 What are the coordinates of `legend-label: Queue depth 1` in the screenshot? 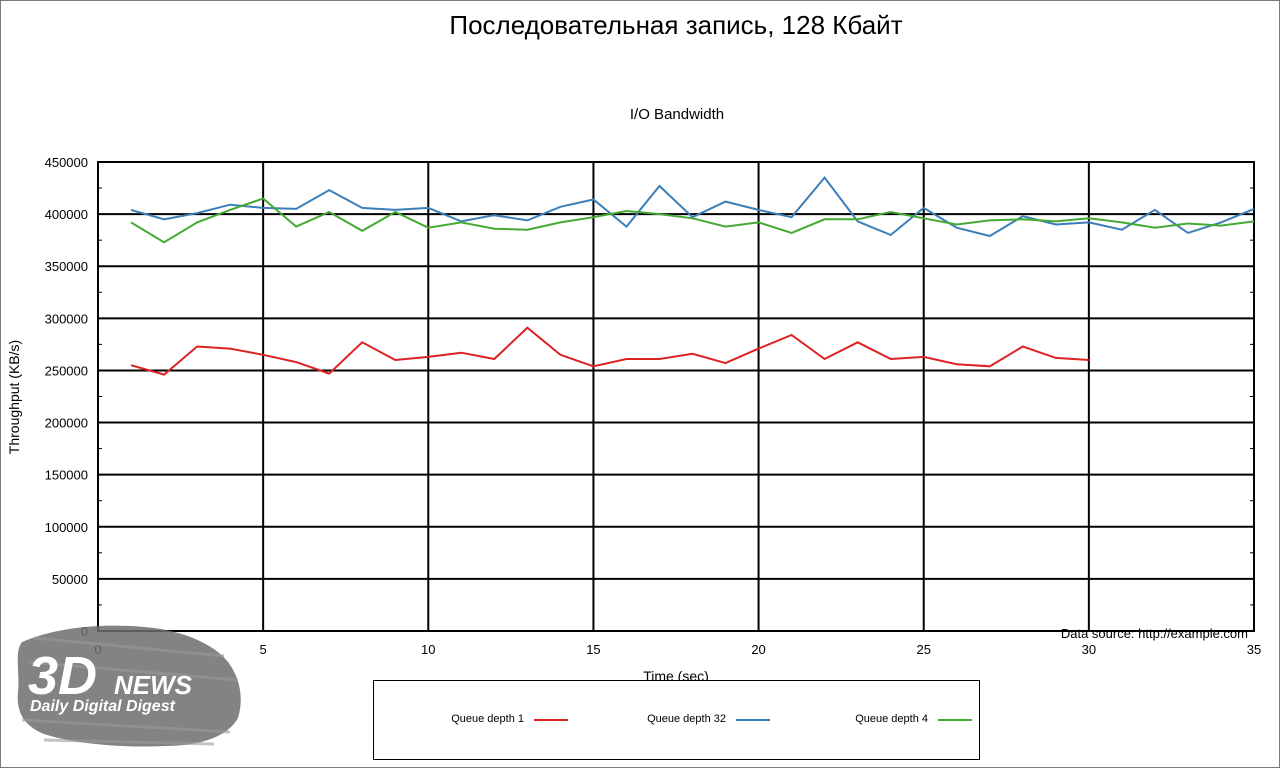 It's located at (487, 719).